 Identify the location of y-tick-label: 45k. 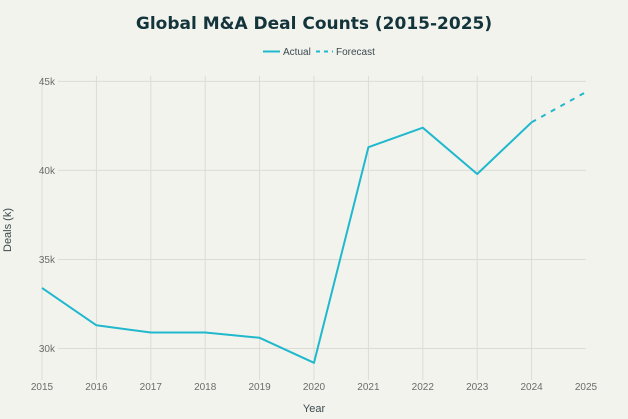
(47, 82).